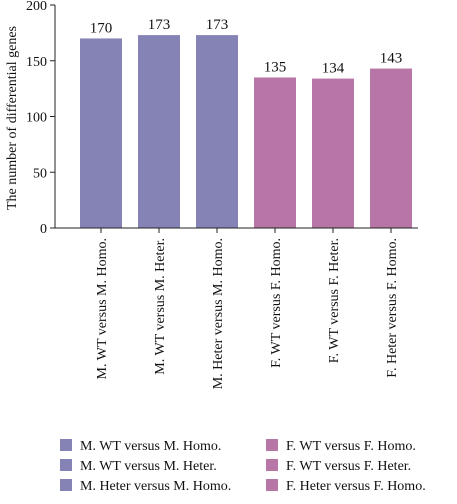  I want to click on legend-label-3: M. Heter versus M. Homo., so click(155, 486).